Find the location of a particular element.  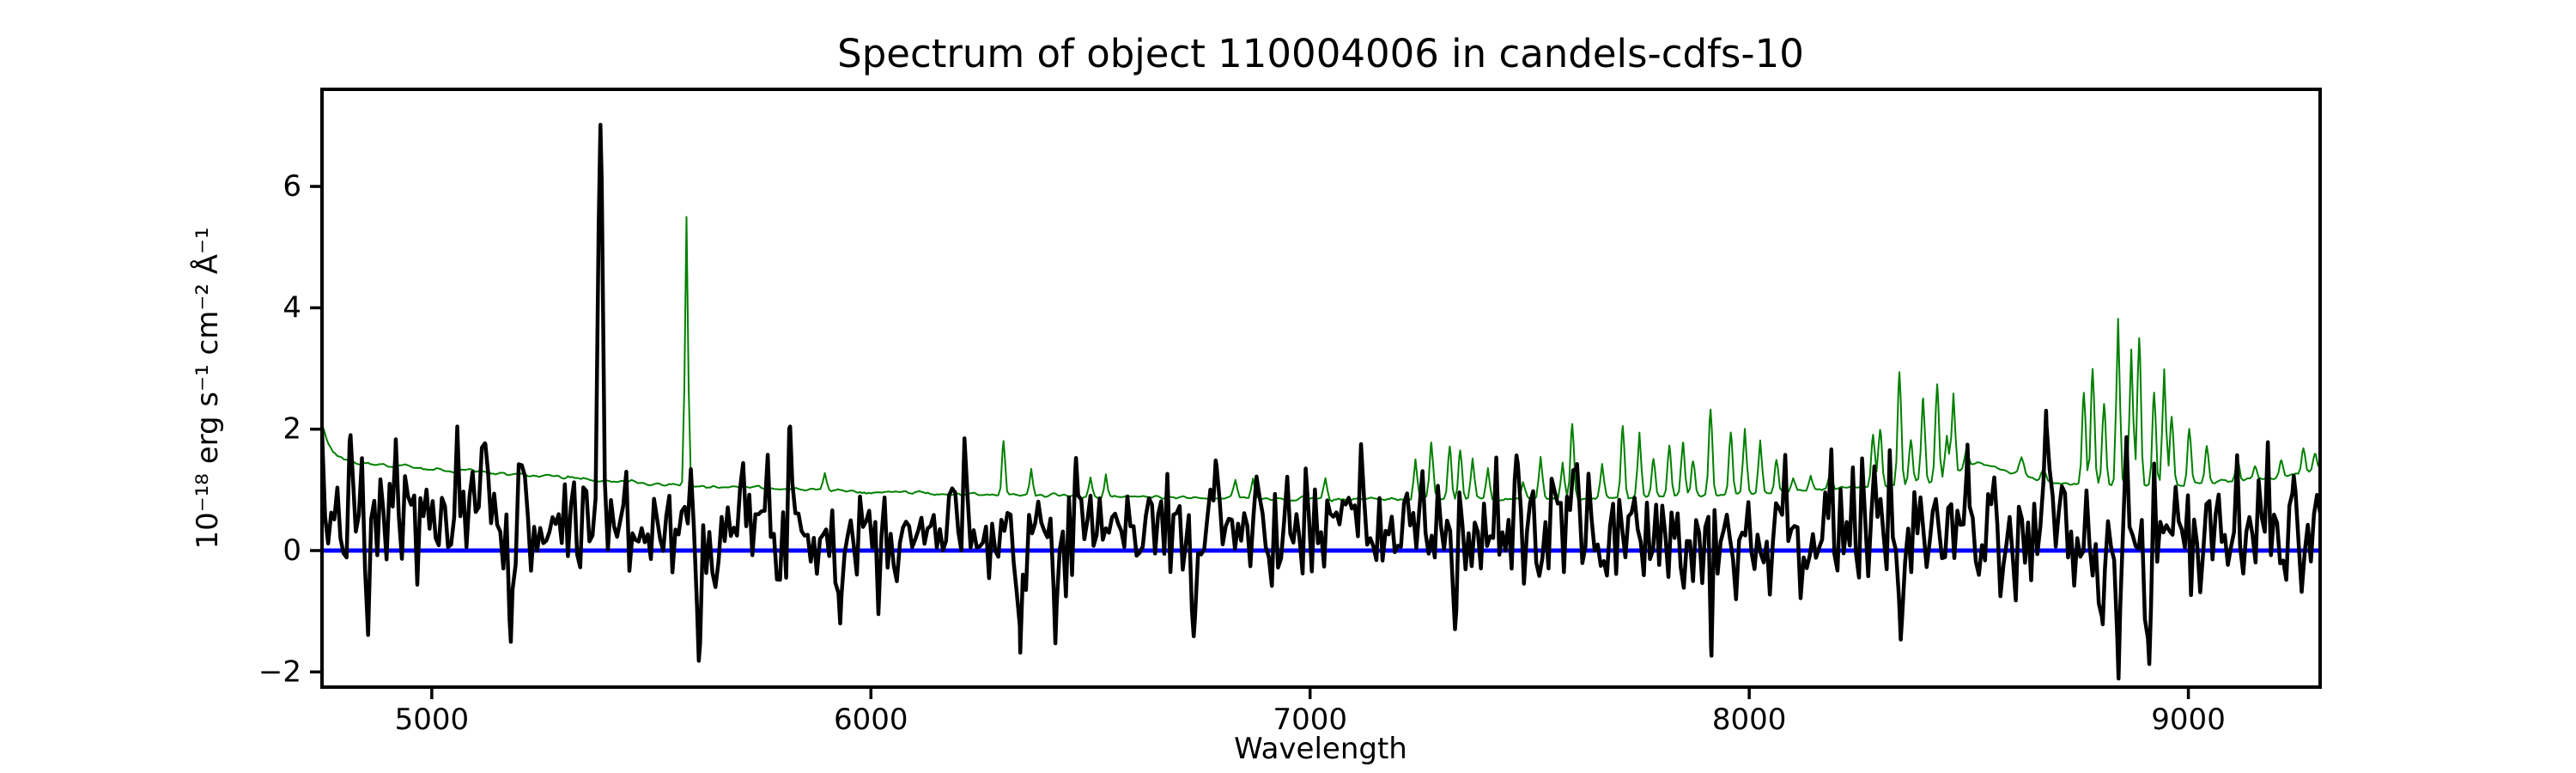

x-tick-label: 9000 is located at coordinates (2188, 720).